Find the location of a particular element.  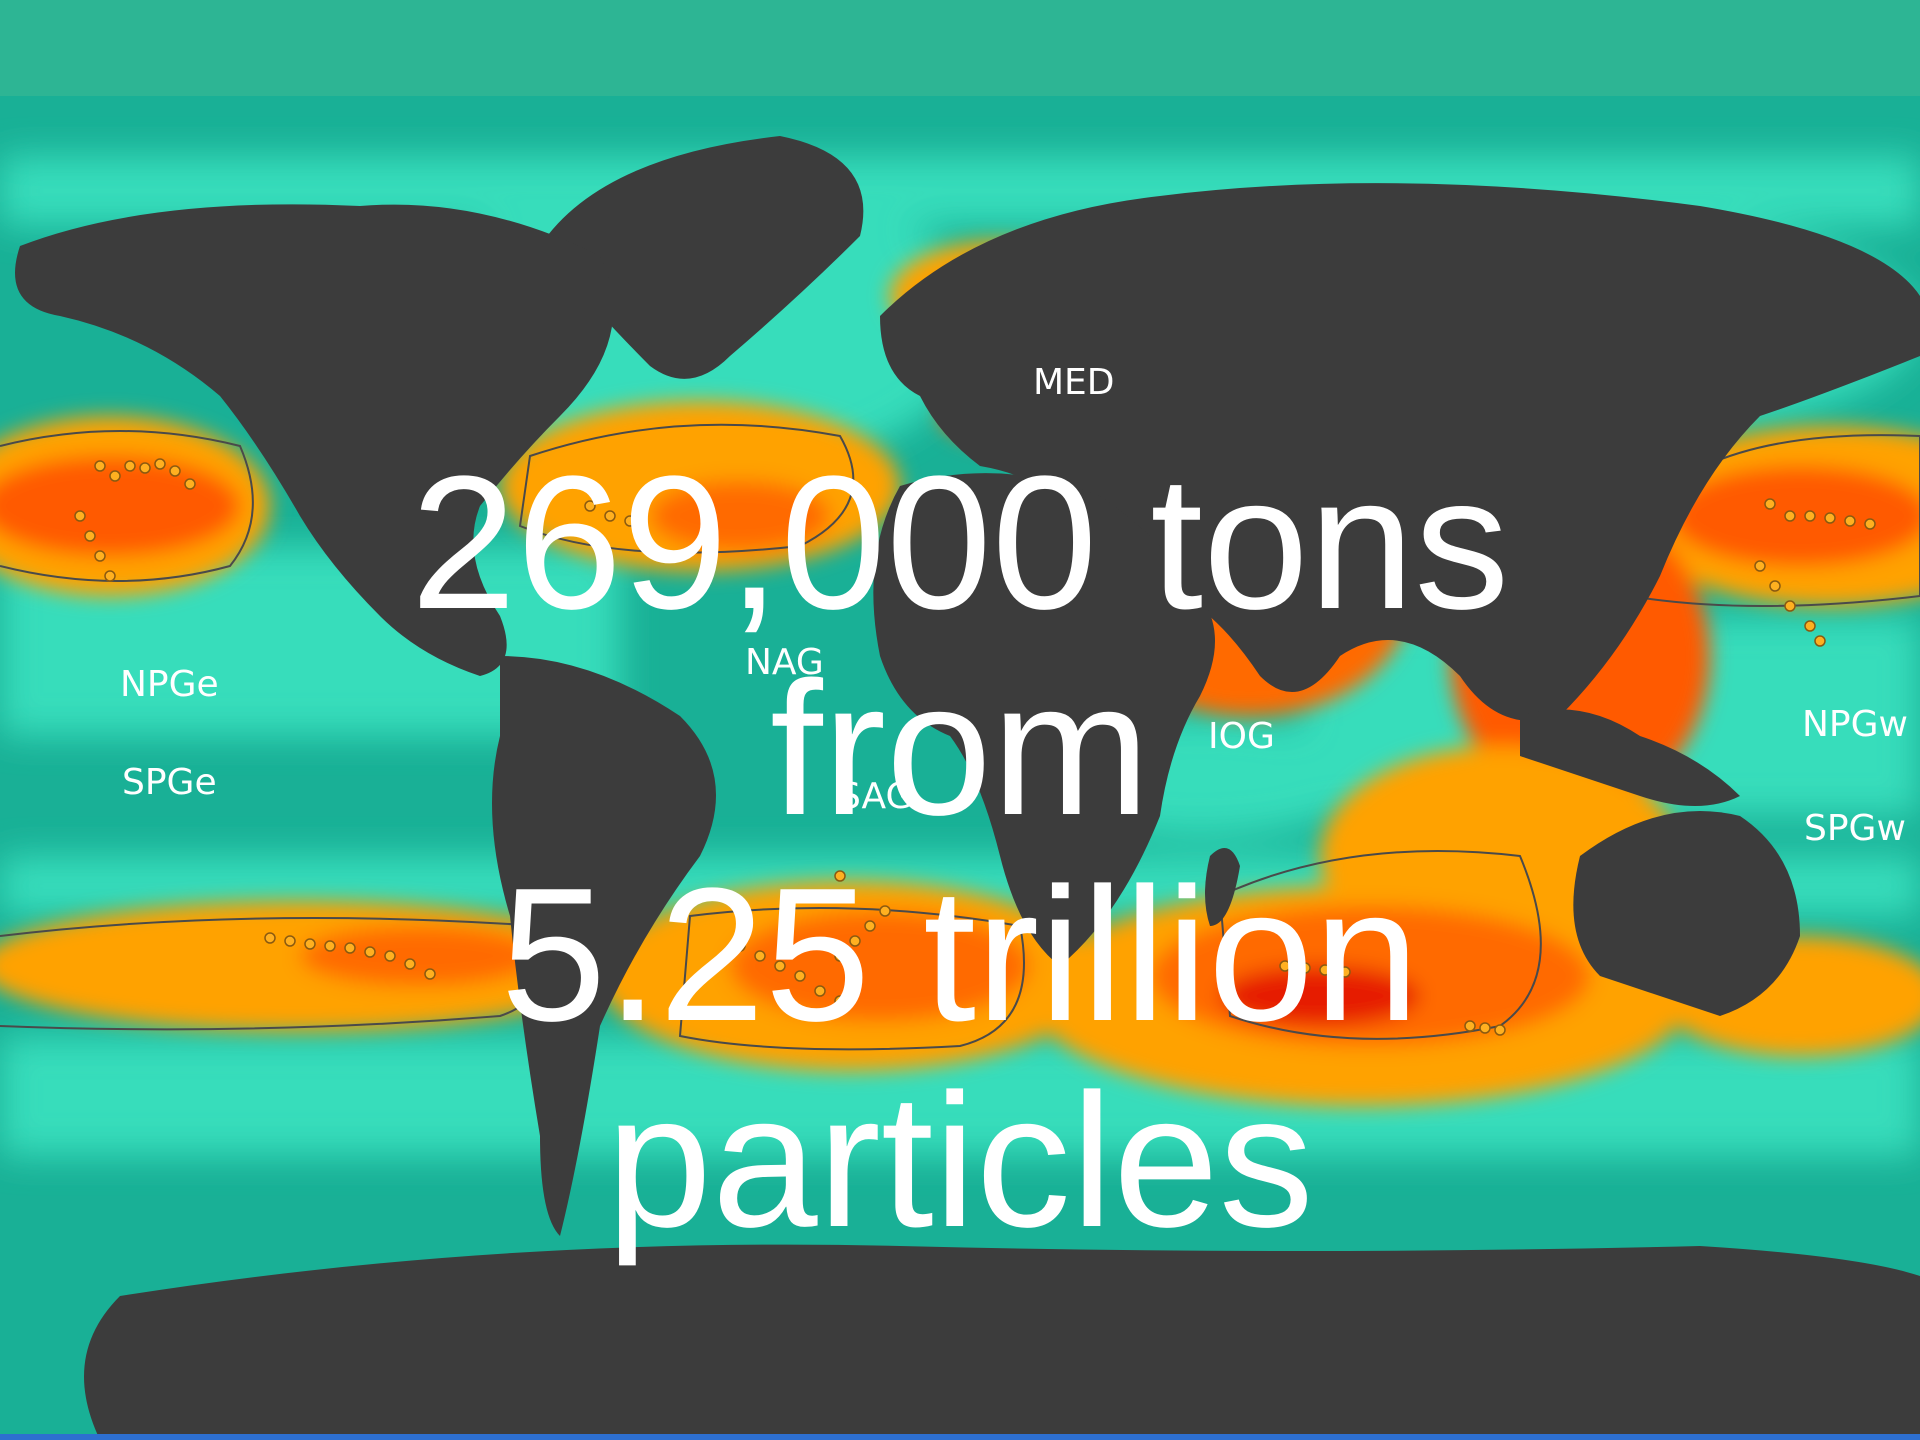

label-npge: NPGe is located at coordinates (169, 684).